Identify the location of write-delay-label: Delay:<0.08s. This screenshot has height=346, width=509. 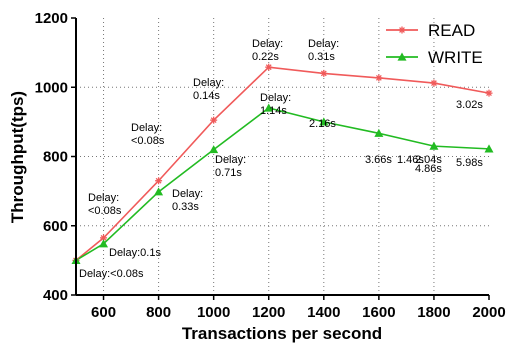
(111, 274).